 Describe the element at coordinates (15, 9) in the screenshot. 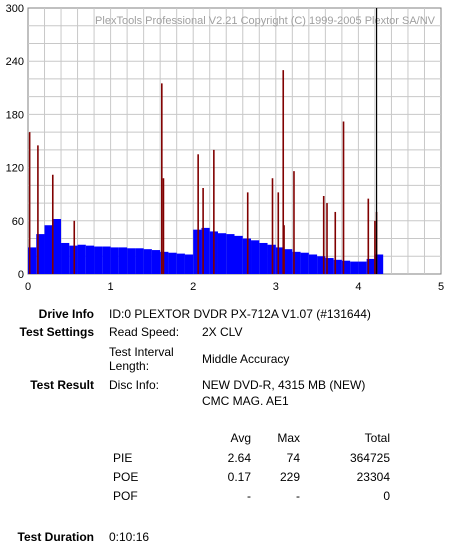

I see `y-tick-label: 300` at that location.